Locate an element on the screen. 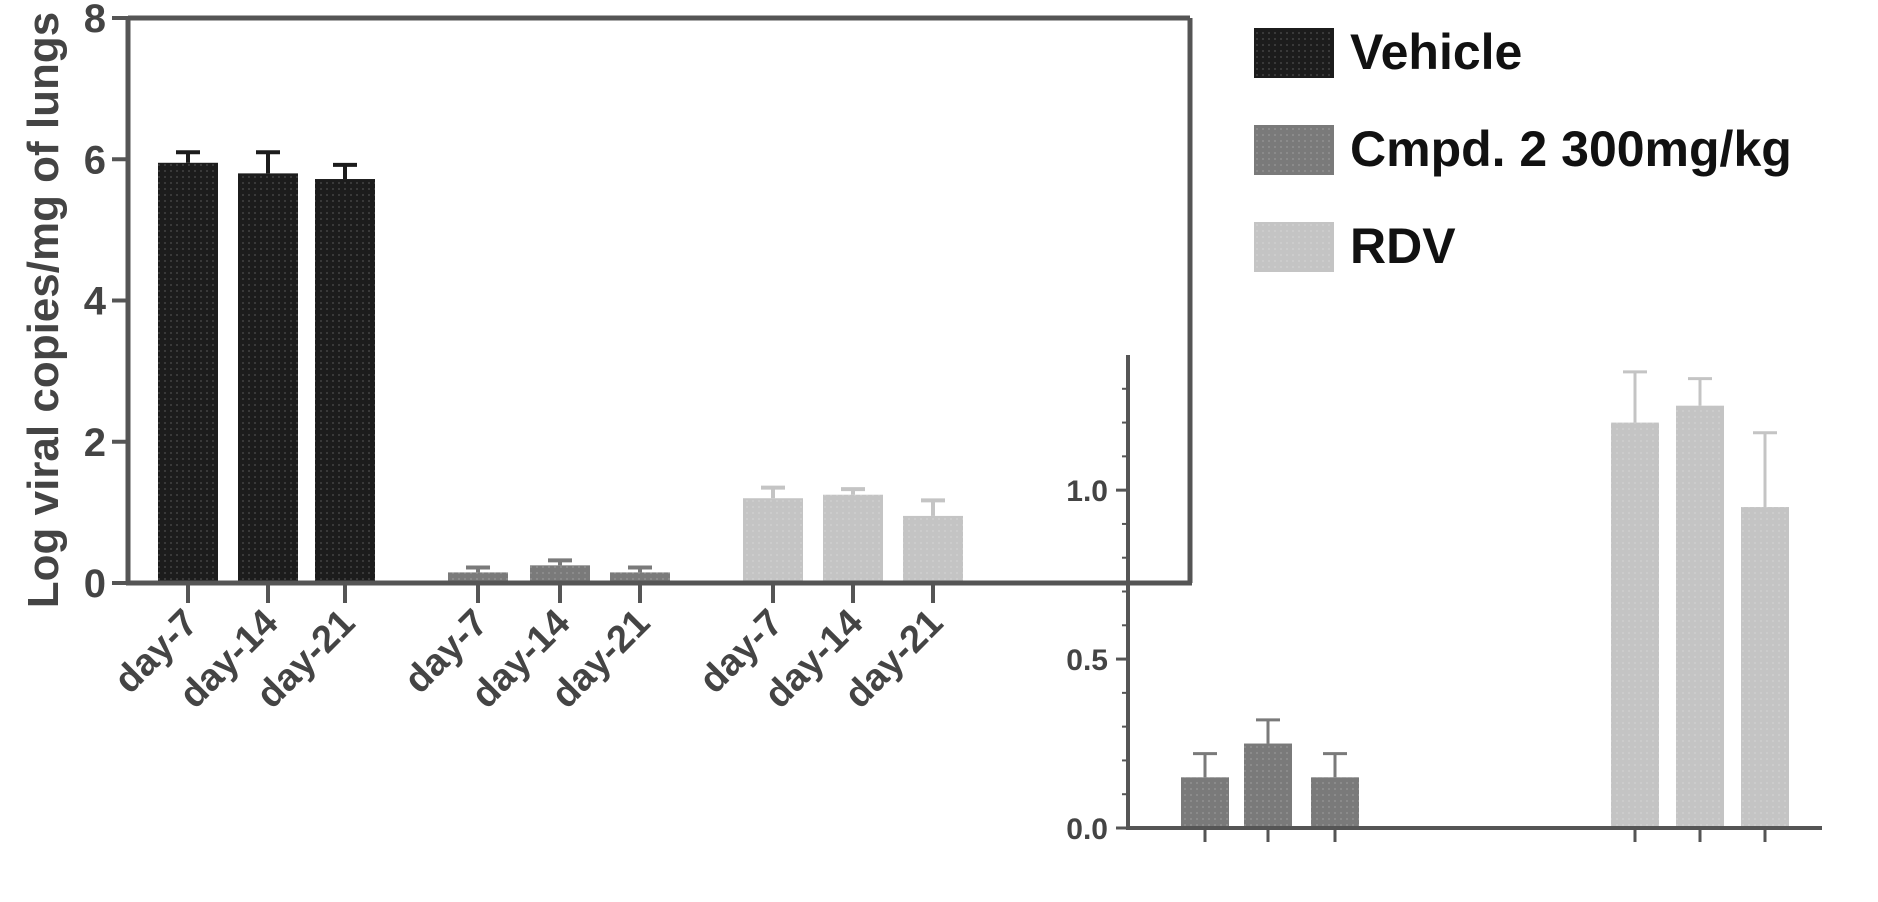 This screenshot has width=1878, height=902. inset-y-tick-label: 0.0 is located at coordinates (1087, 829).